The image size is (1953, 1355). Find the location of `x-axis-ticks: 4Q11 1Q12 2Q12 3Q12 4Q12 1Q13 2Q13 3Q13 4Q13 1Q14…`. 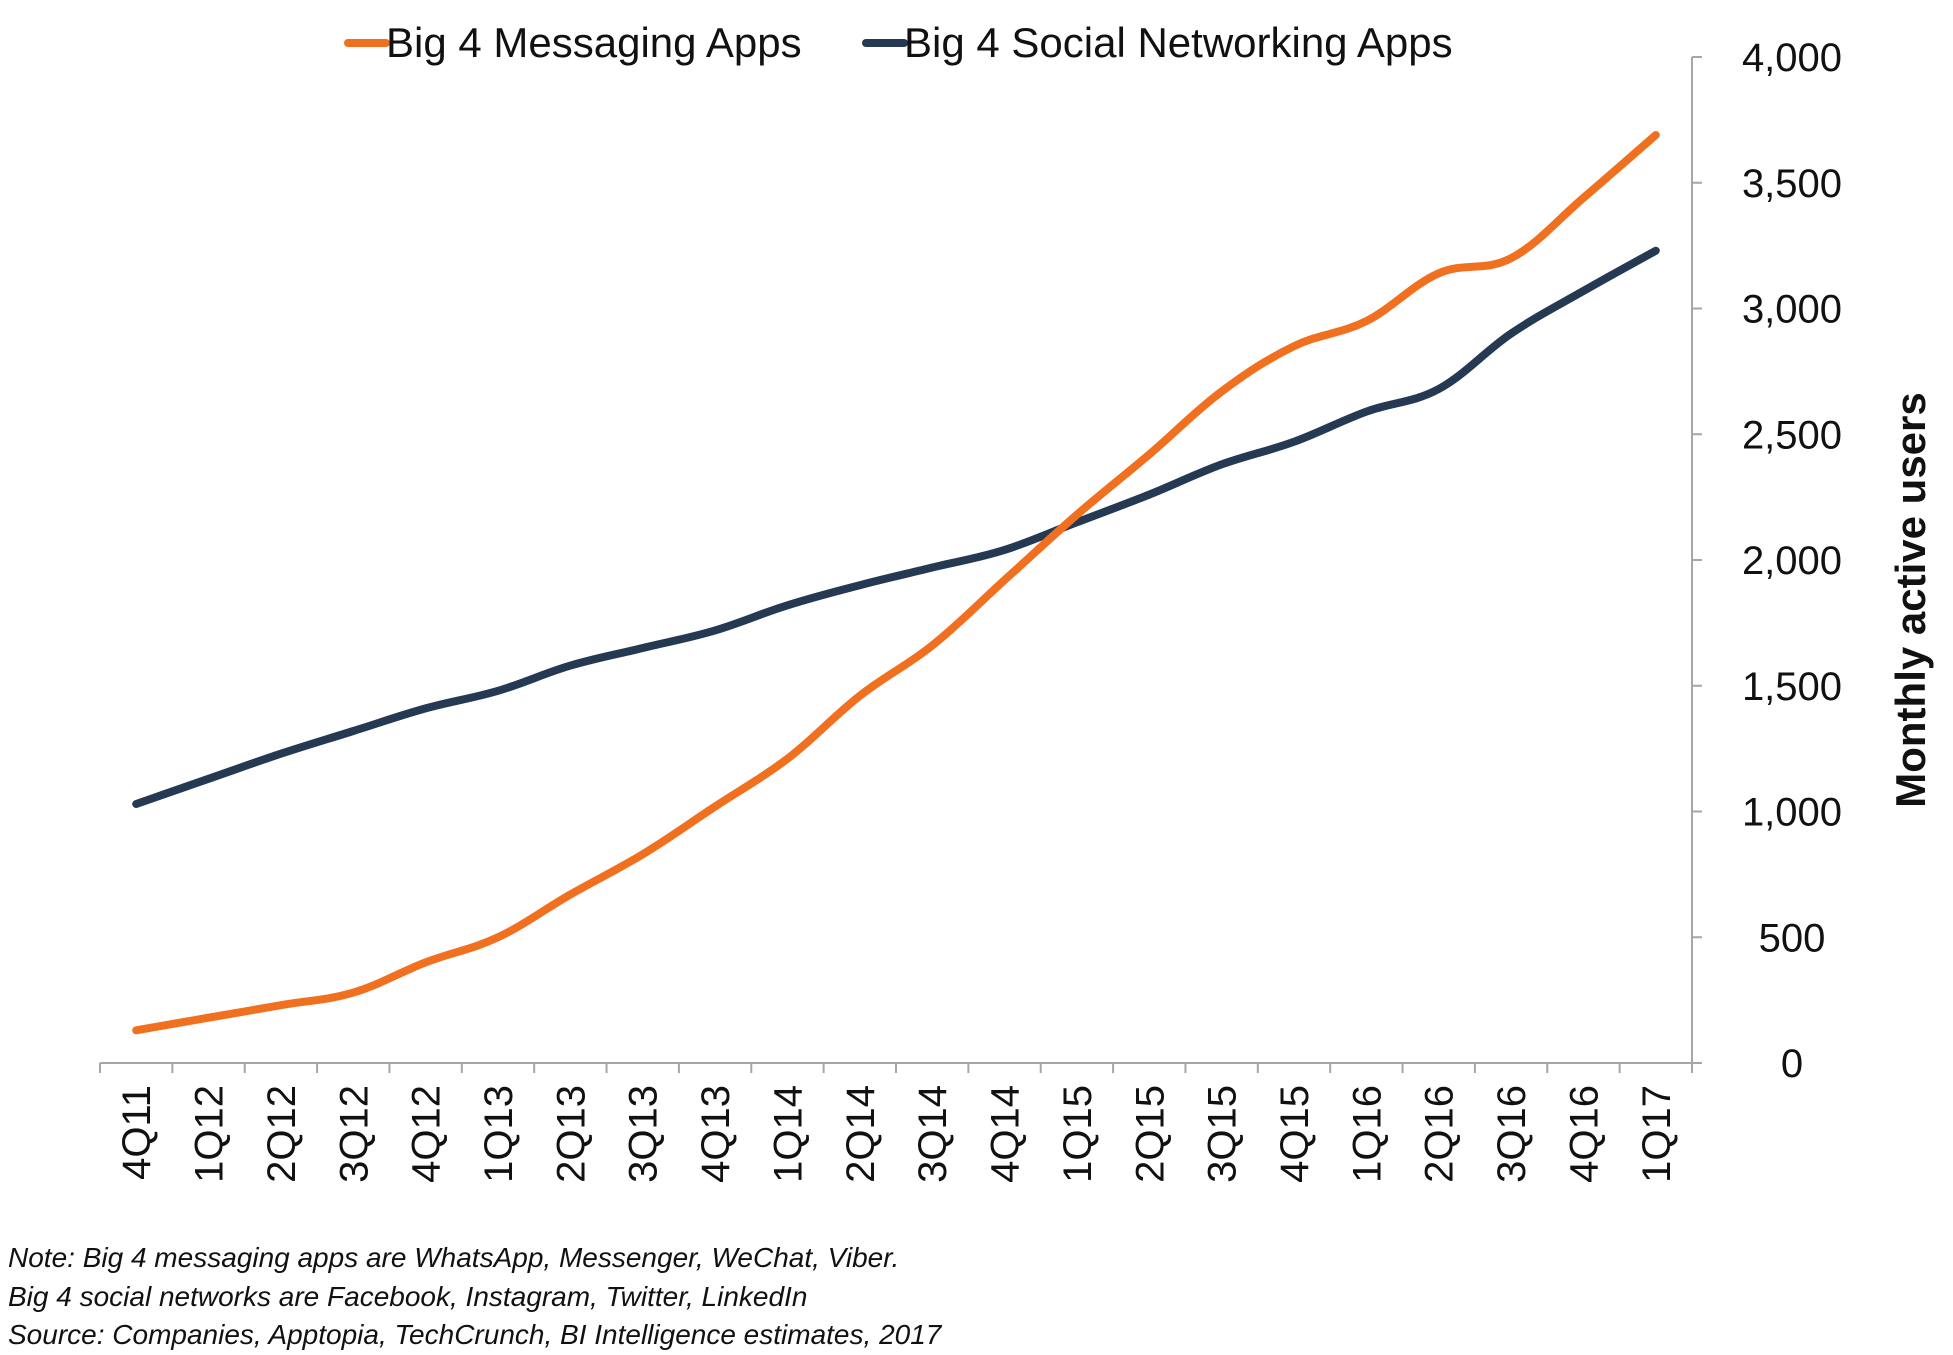

x-axis-ticks: 4Q11 1Q12 2Q12 3Q12 4Q12 1Q13 2Q13 3Q13 4Q13 1Q14… is located at coordinates (896, 1123).